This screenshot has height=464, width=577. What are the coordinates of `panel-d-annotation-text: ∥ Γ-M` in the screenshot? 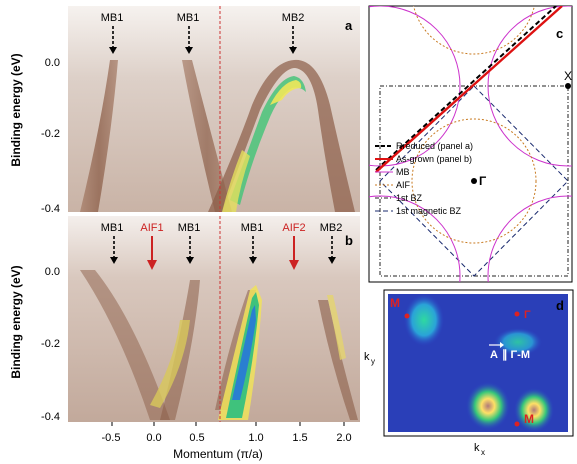 It's located at (516, 355).